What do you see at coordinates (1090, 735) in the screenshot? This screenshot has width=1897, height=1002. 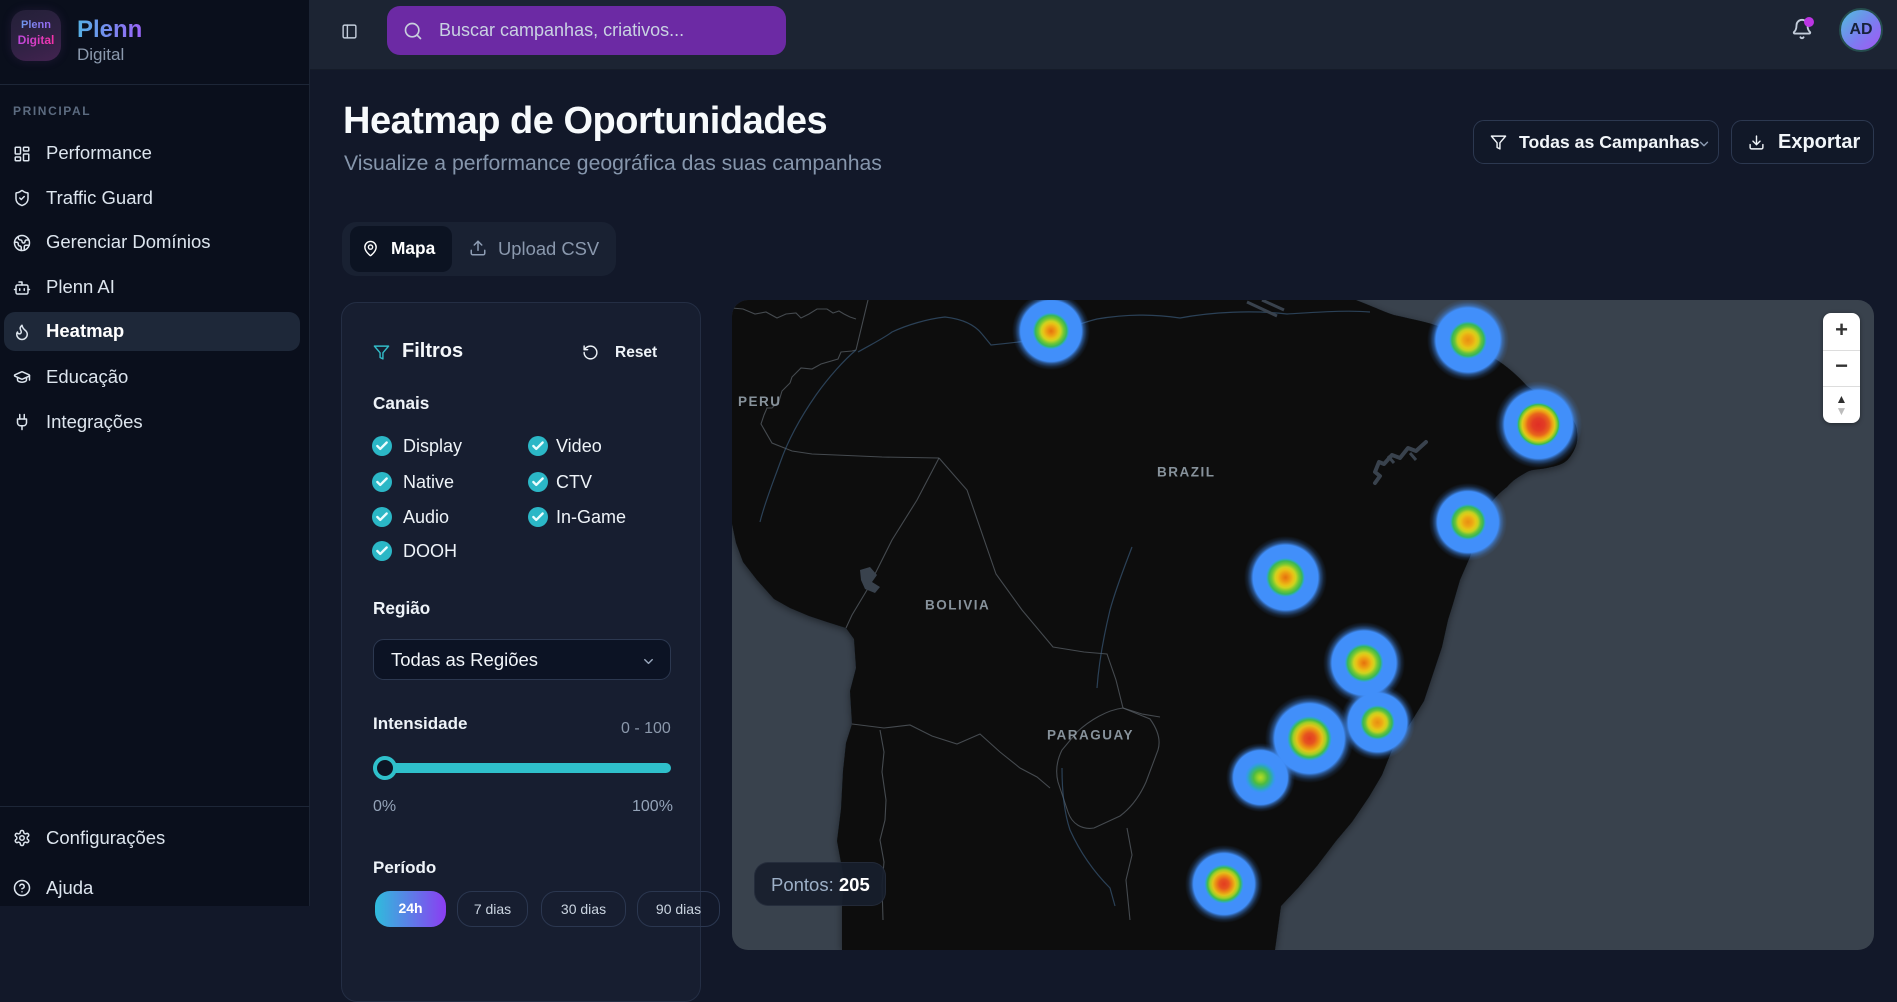 I see `svg-text: PARAGUAY` at bounding box center [1090, 735].